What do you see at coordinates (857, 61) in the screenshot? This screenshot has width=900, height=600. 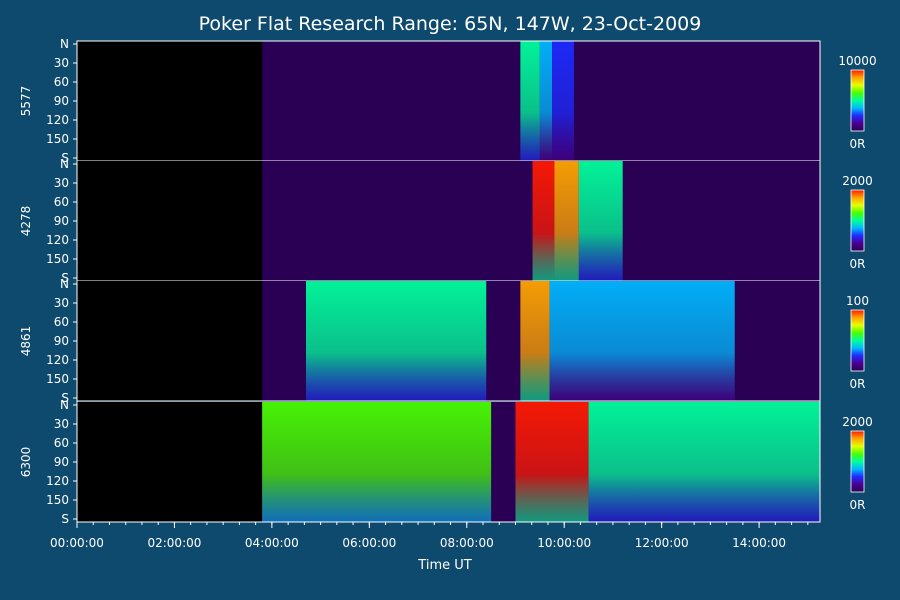 I see `colorbar-max-label: 10000` at bounding box center [857, 61].